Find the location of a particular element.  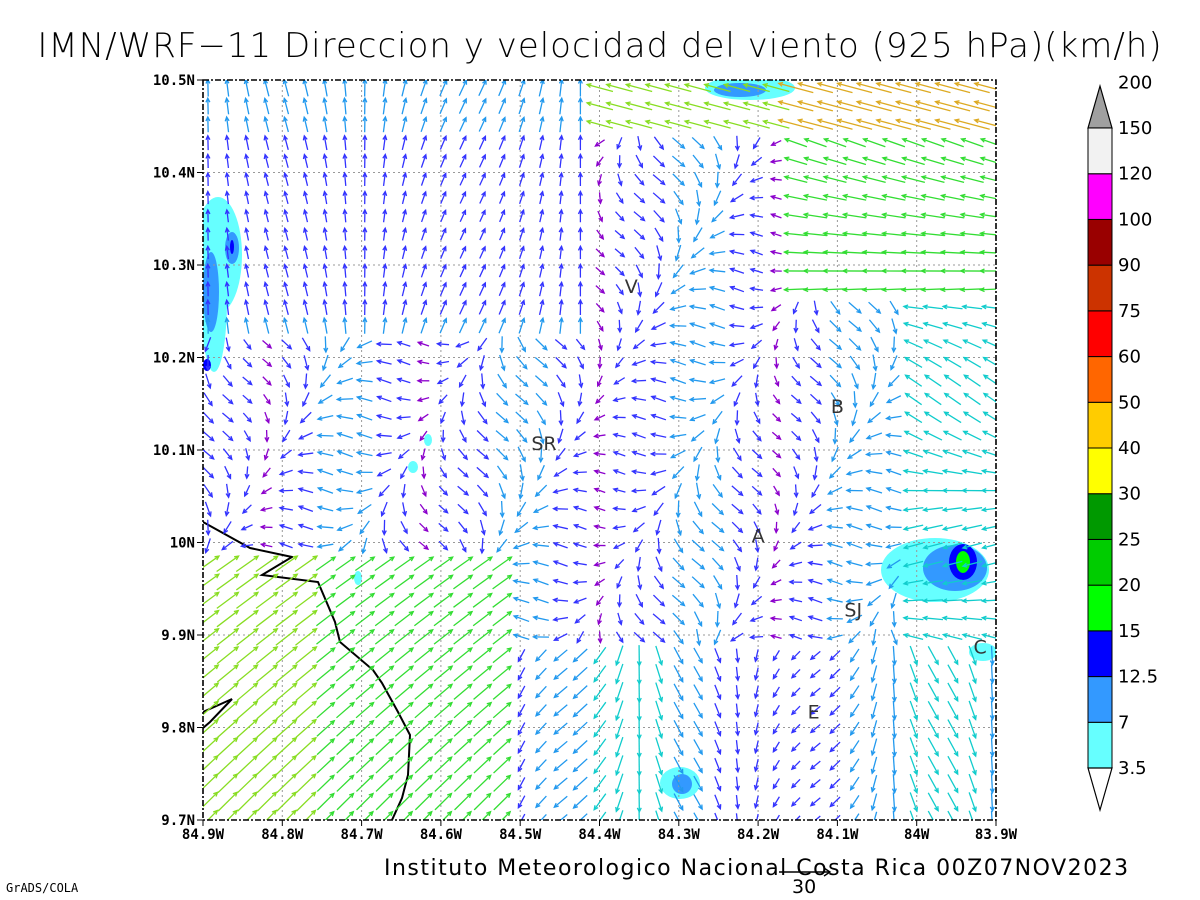

lon-tick-label: 84W is located at coordinates (917, 835).